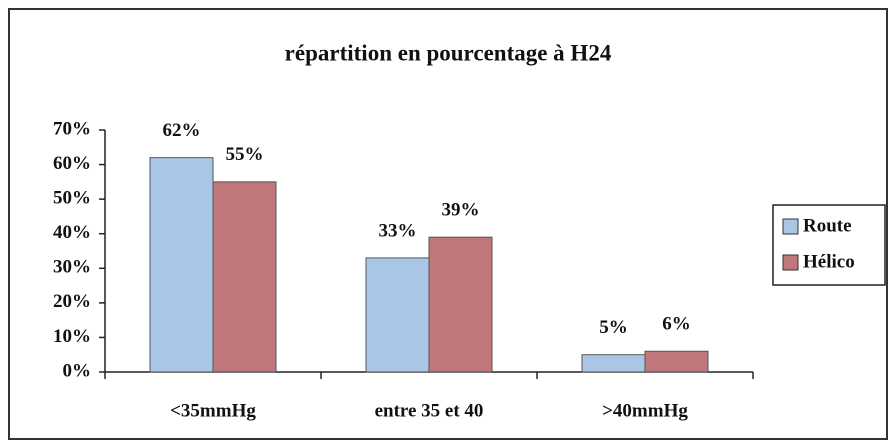 Image resolution: width=896 pixels, height=448 pixels. Describe the element at coordinates (72, 163) in the screenshot. I see `y-tick-label: 60%` at that location.